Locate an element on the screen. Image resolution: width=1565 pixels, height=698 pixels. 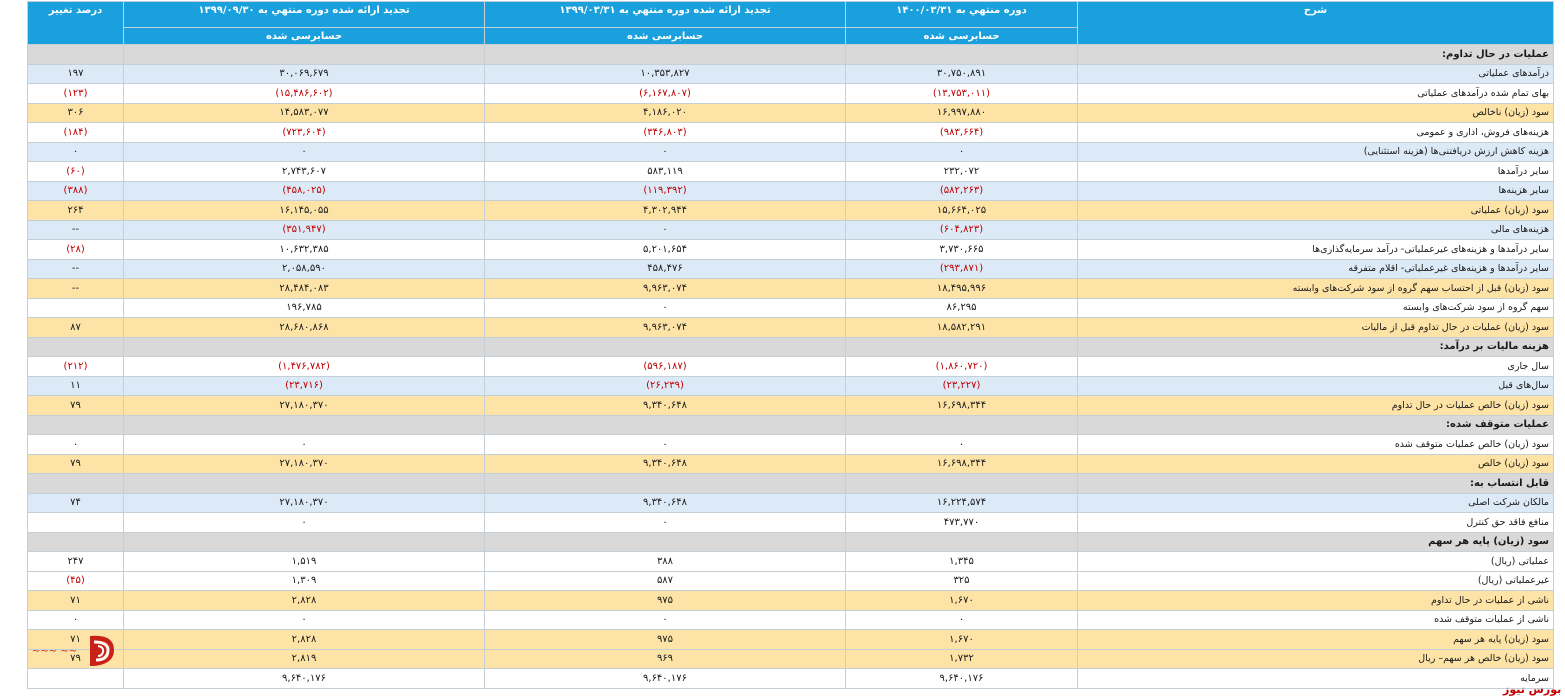
row-label: سود (زیان) پایه هر سهم is located at coordinates (1315, 639).